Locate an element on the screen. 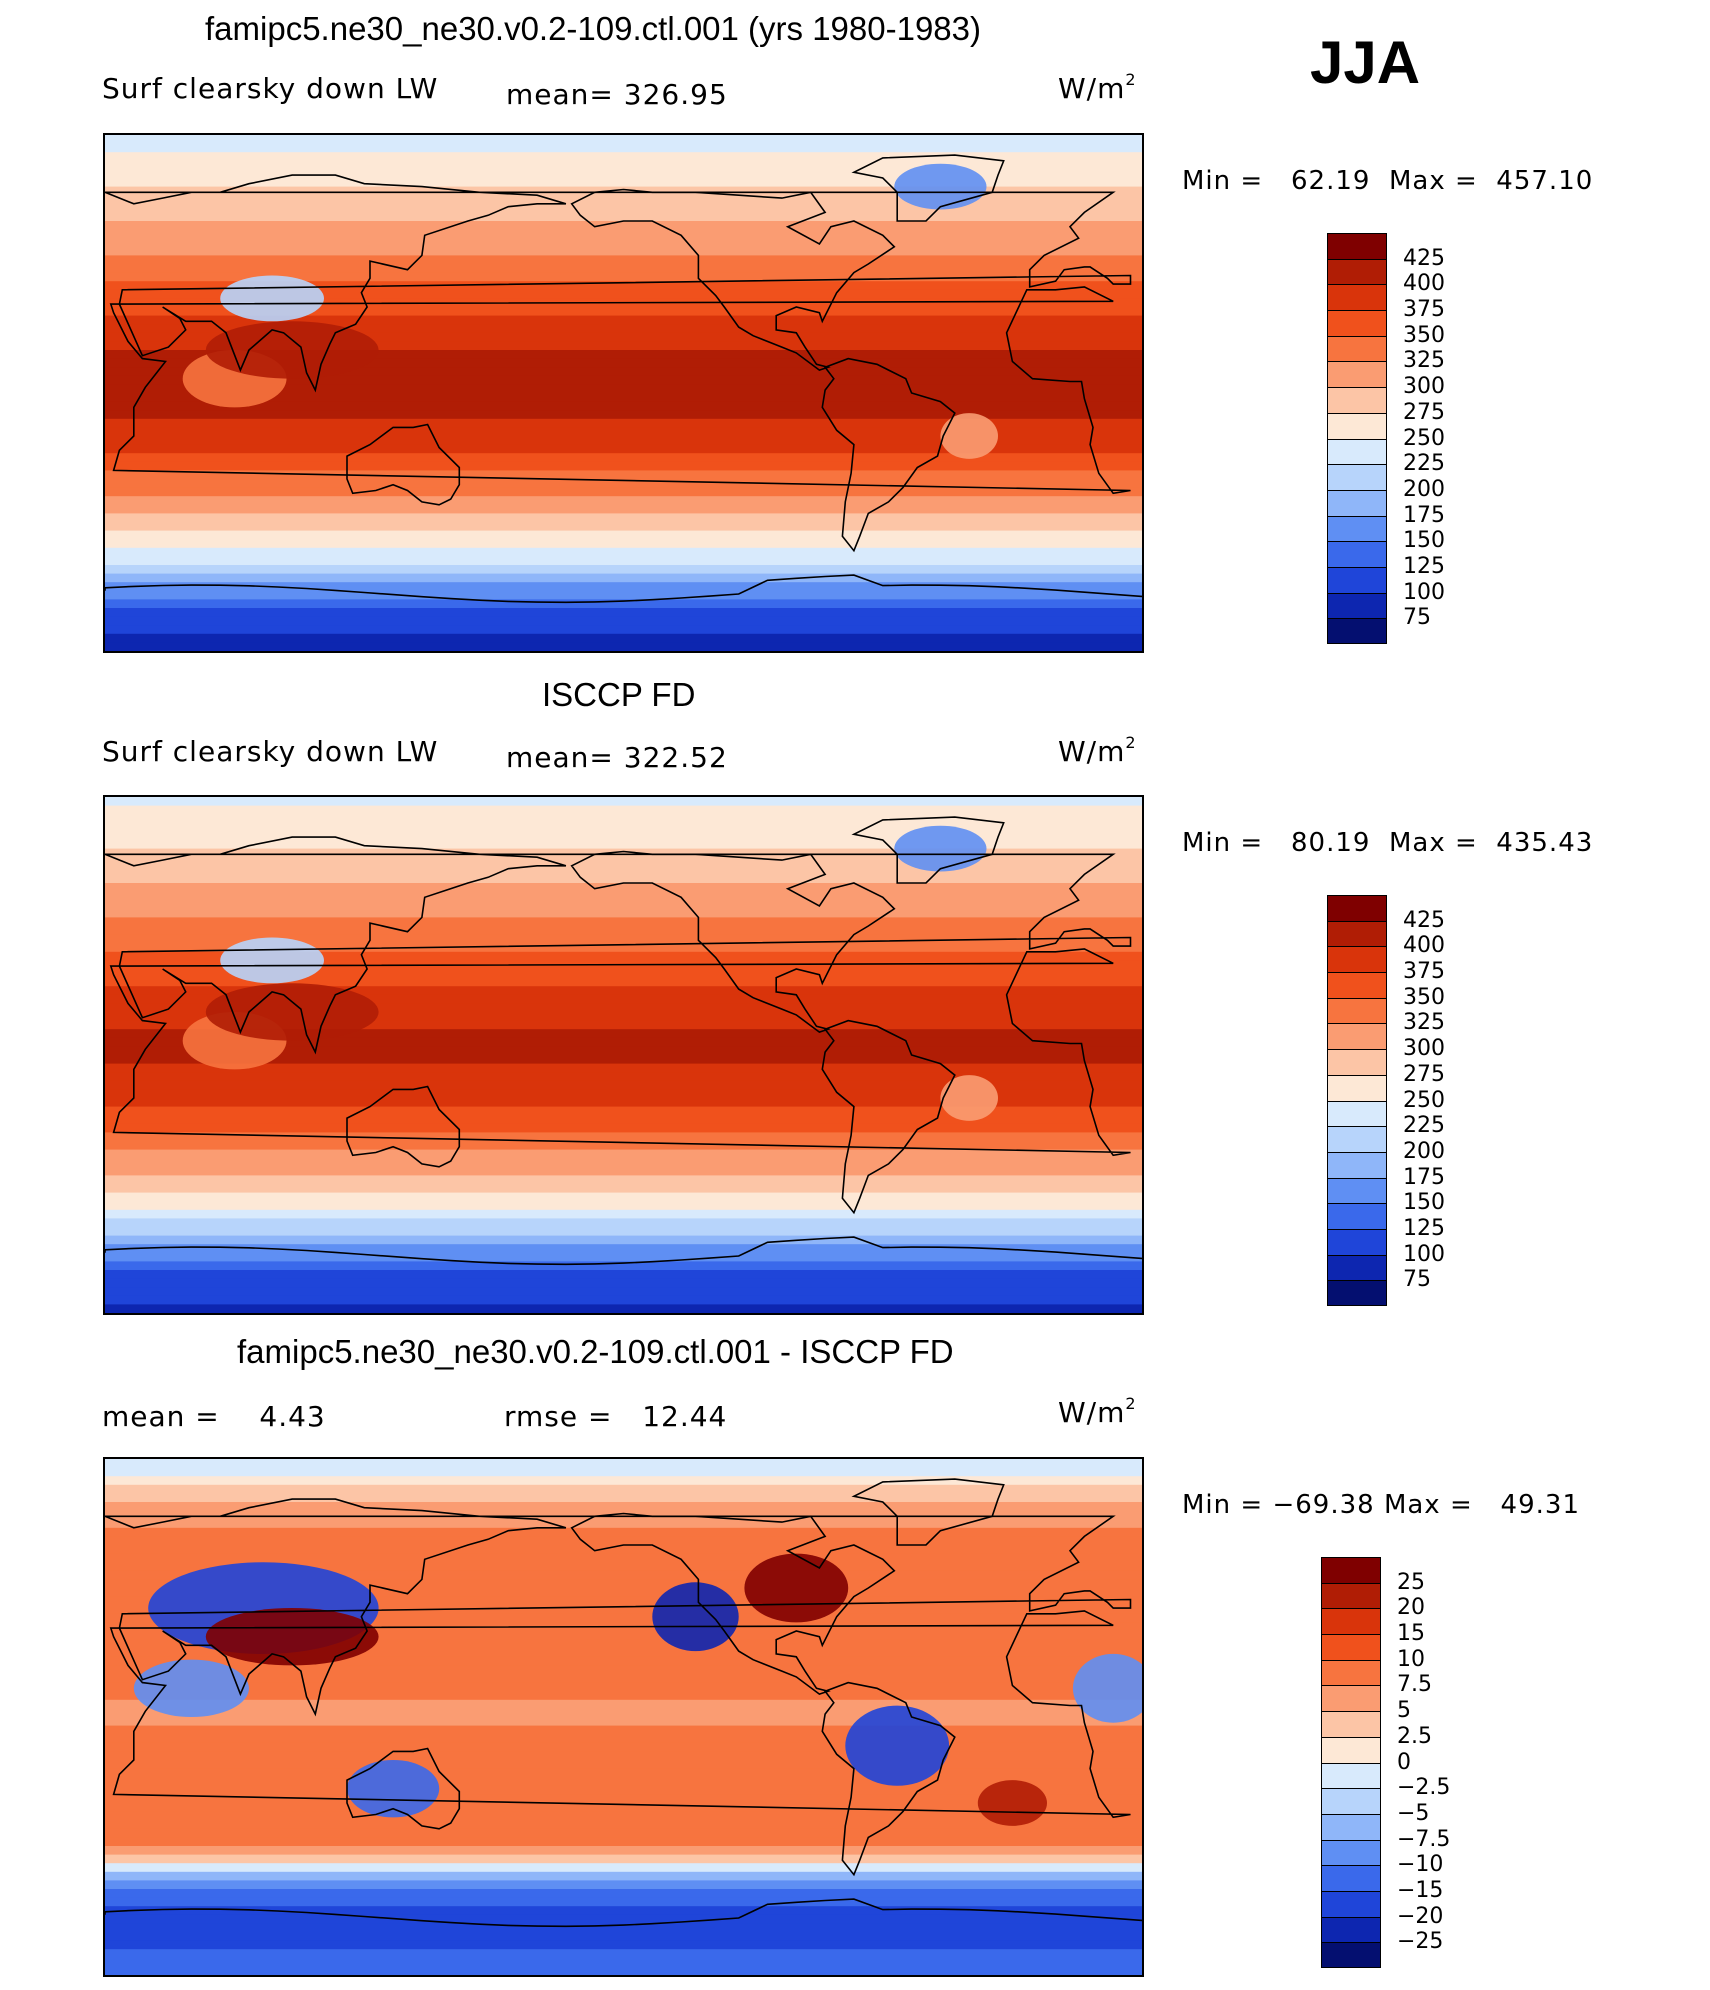  panel2-min-max: Min = 80.19 Max = 435.43 is located at coordinates (1388, 843).